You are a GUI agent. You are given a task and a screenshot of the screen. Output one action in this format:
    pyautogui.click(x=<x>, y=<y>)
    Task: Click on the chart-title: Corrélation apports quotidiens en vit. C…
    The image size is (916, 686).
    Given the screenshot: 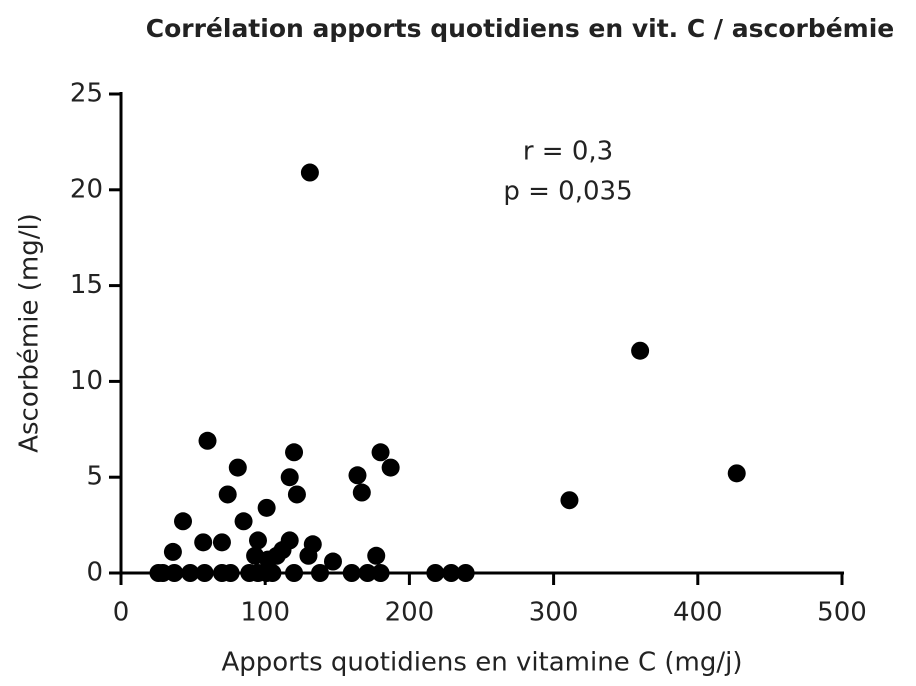 What is the action you would take?
    pyautogui.click(x=520, y=28)
    